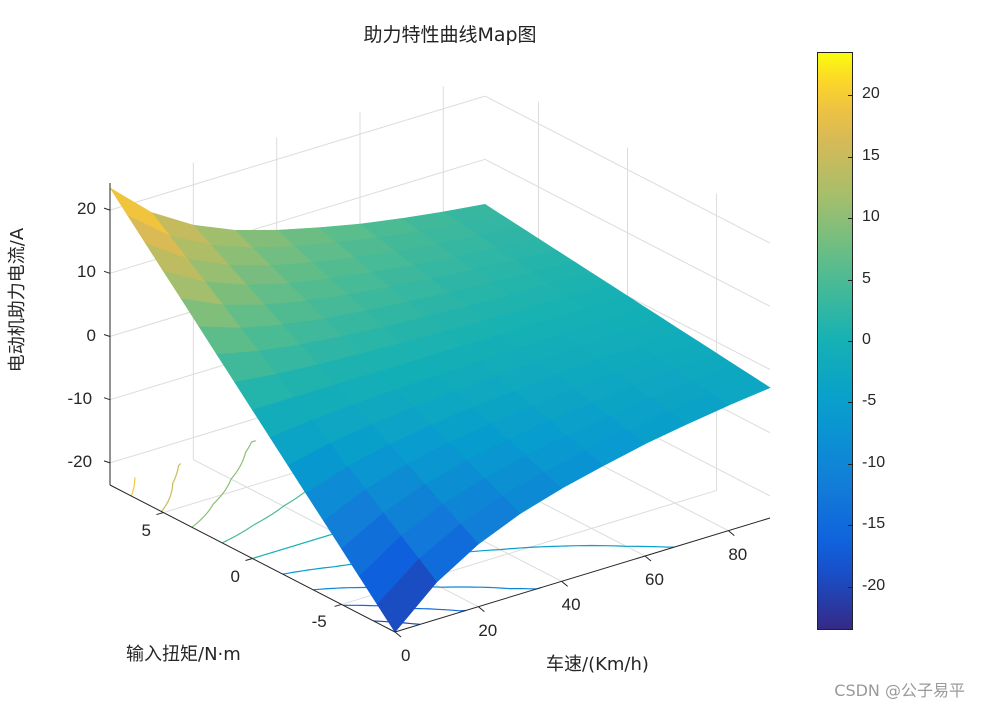 Image resolution: width=981 pixels, height=711 pixels. What do you see at coordinates (835, 341) in the screenshot?
I see `colorbar` at bounding box center [835, 341].